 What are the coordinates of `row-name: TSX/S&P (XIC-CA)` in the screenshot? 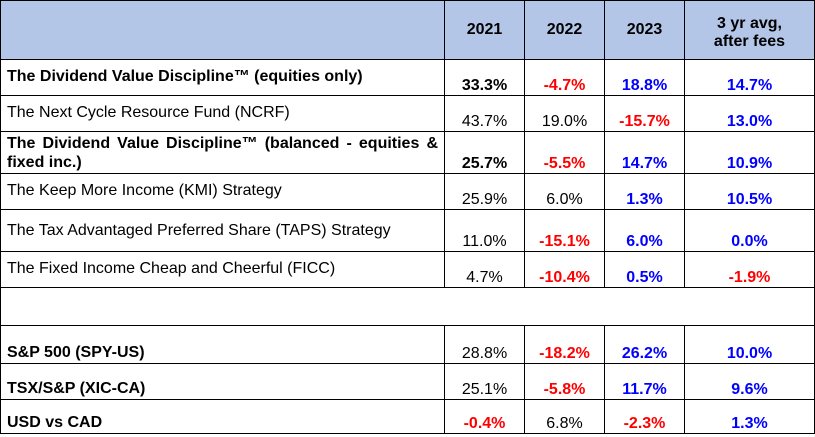 It's located at (222, 381).